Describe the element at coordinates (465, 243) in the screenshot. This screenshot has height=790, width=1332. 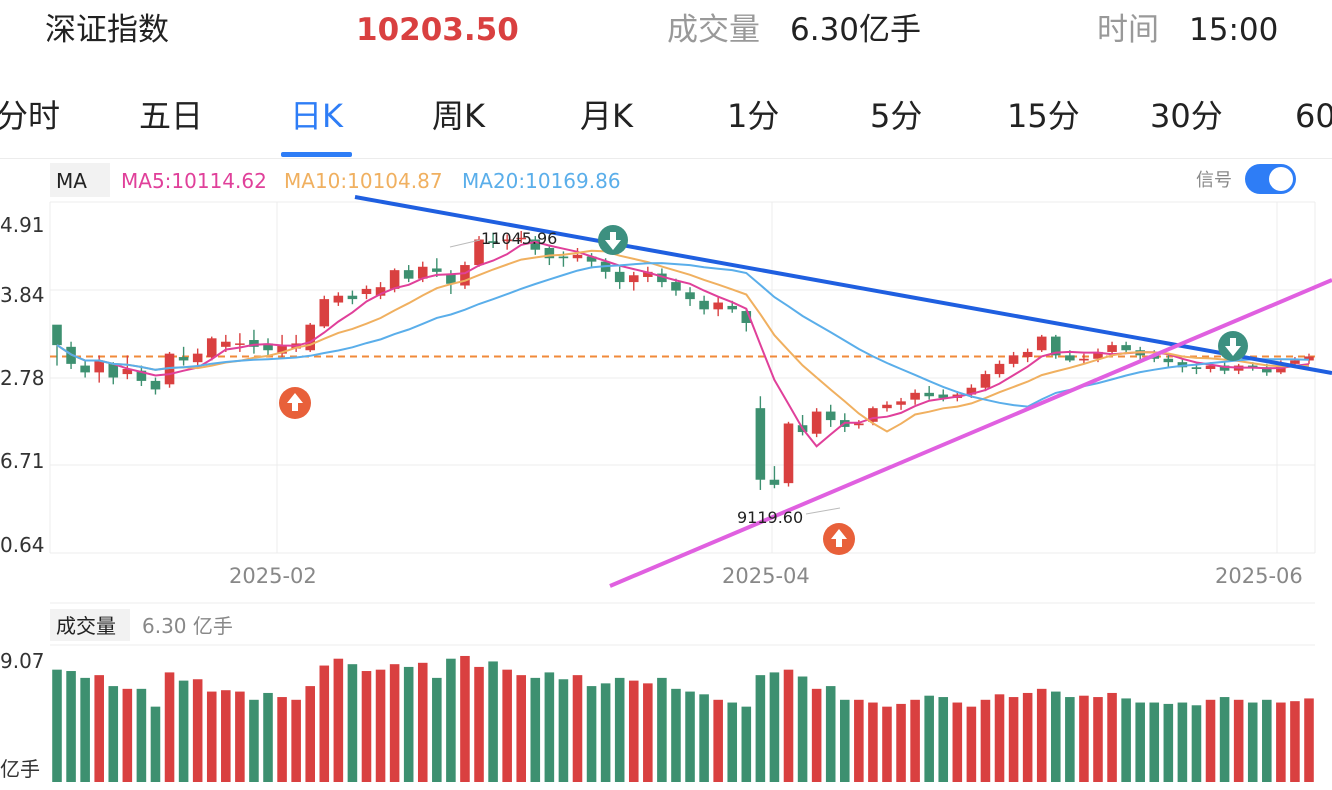
I see `high-leader-line` at that location.